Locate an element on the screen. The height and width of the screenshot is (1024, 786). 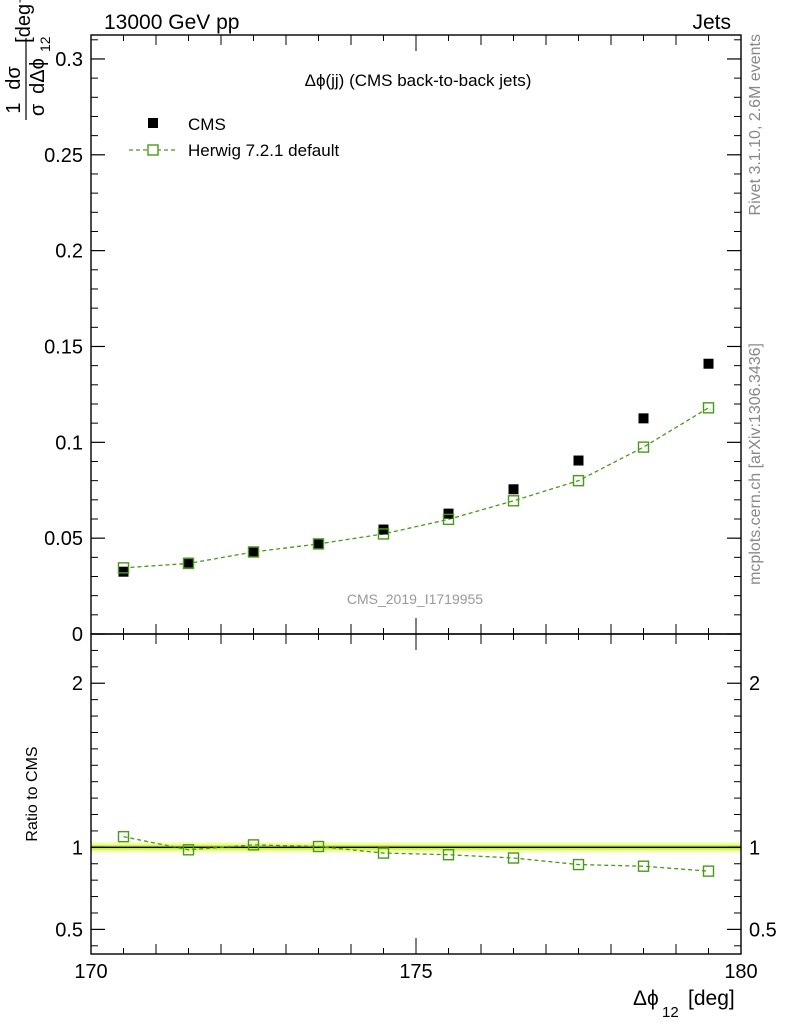
ylabel-subscript: 12 is located at coordinates (45, 44).